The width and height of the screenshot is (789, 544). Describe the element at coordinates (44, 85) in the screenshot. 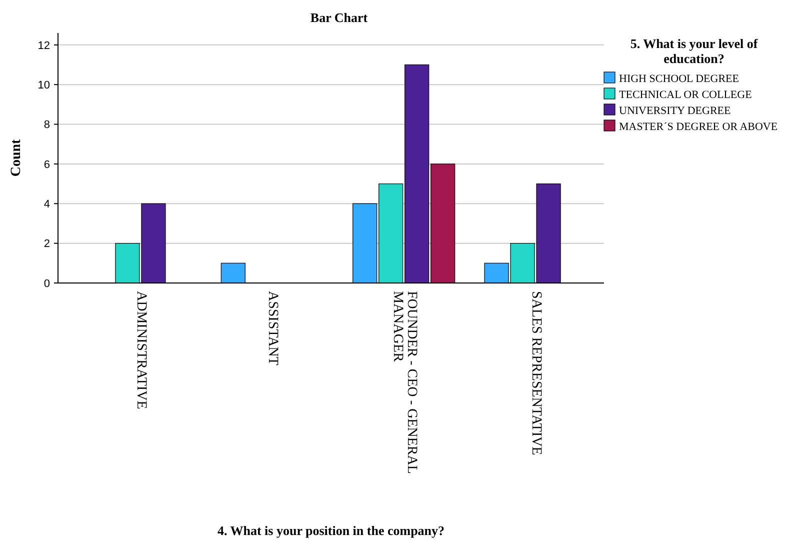

I see `y-tick-label: 10` at that location.